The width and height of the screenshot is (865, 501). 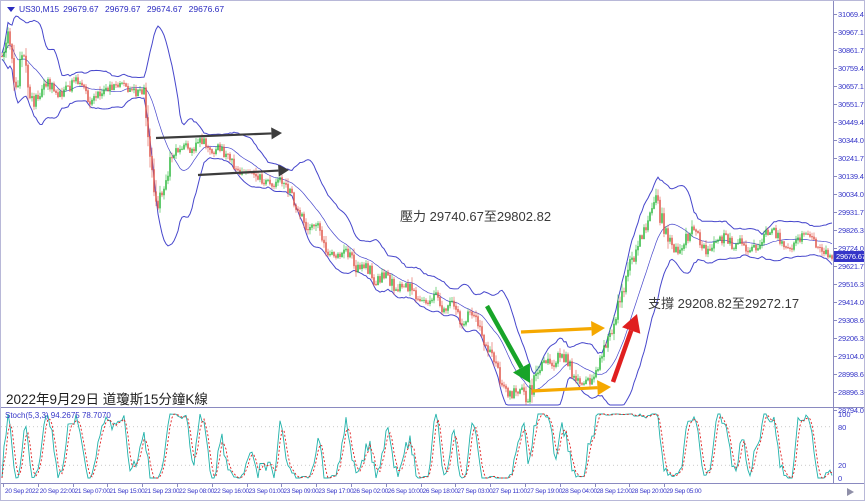 I want to click on price-axis-label: 29308.60, so click(x=851, y=321).